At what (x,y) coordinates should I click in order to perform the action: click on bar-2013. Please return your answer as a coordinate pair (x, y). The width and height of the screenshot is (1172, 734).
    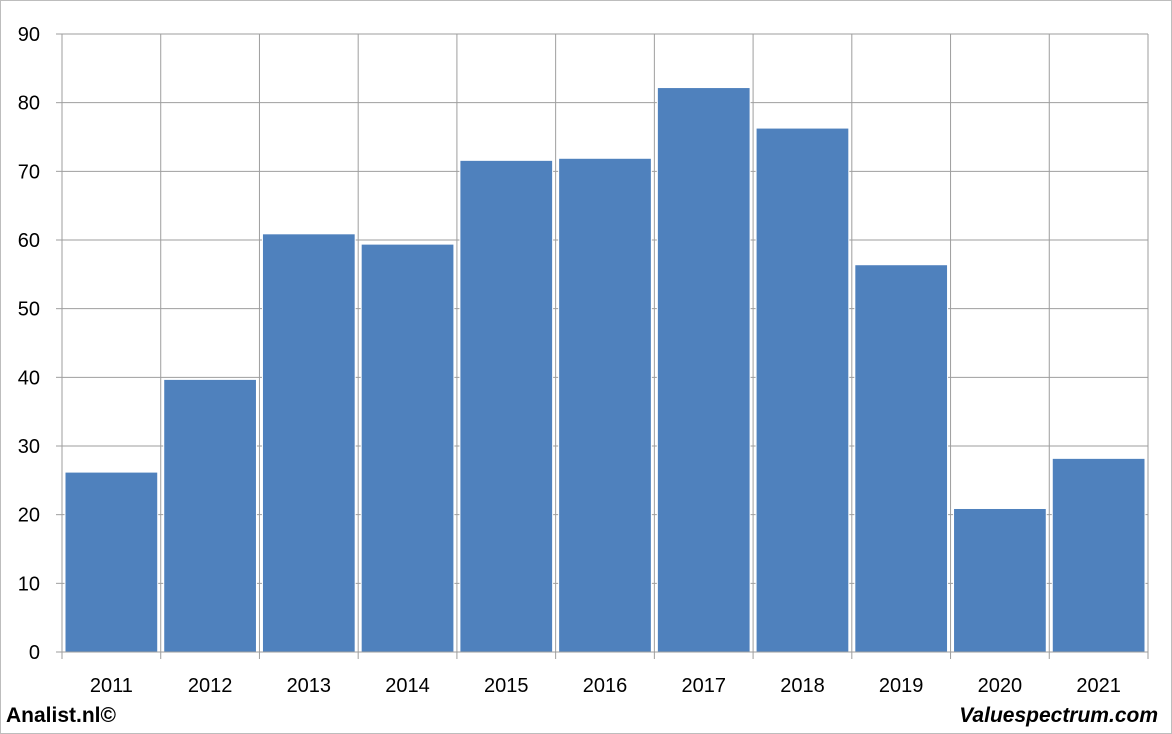
    Looking at the image, I should click on (308, 443).